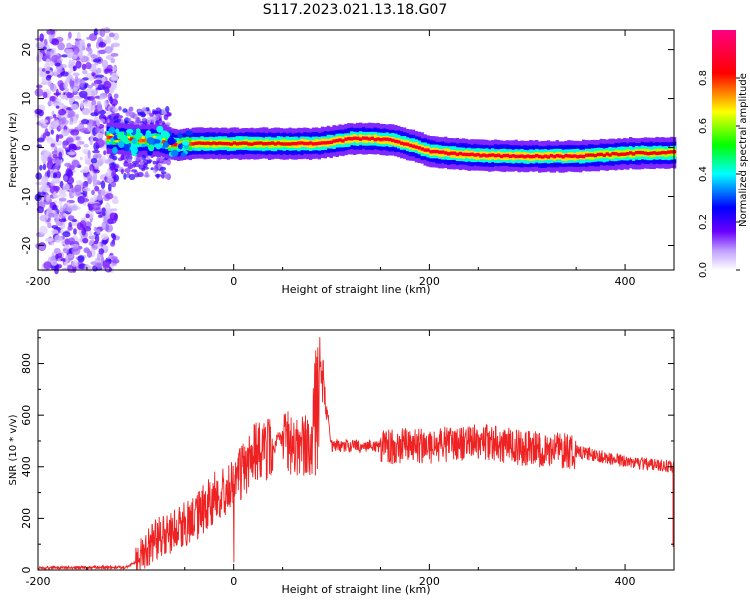 The width and height of the screenshot is (750, 600). What do you see at coordinates (429, 581) in the screenshot?
I see `snr-x-tick-label: 200` at bounding box center [429, 581].